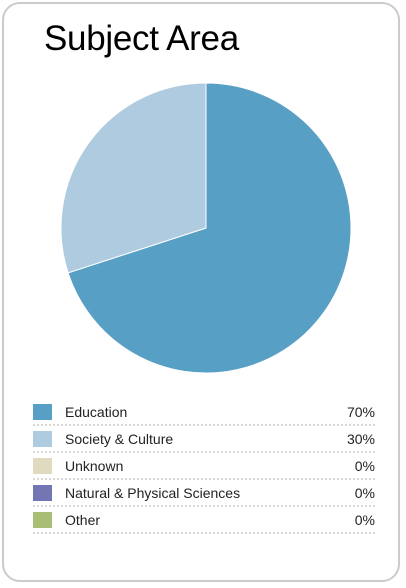  I want to click on legend-label-education: Education, so click(96, 412).